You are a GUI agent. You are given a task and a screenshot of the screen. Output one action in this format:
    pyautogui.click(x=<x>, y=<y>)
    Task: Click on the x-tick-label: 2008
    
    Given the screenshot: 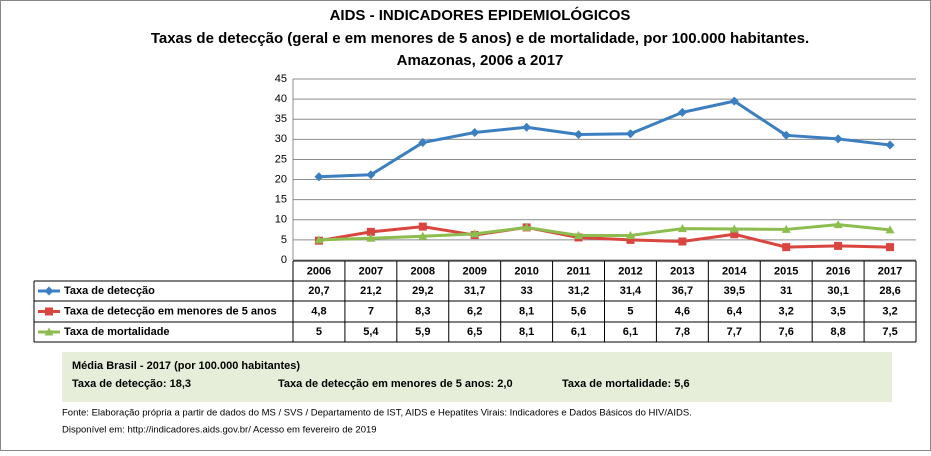 What is the action you would take?
    pyautogui.click(x=423, y=271)
    